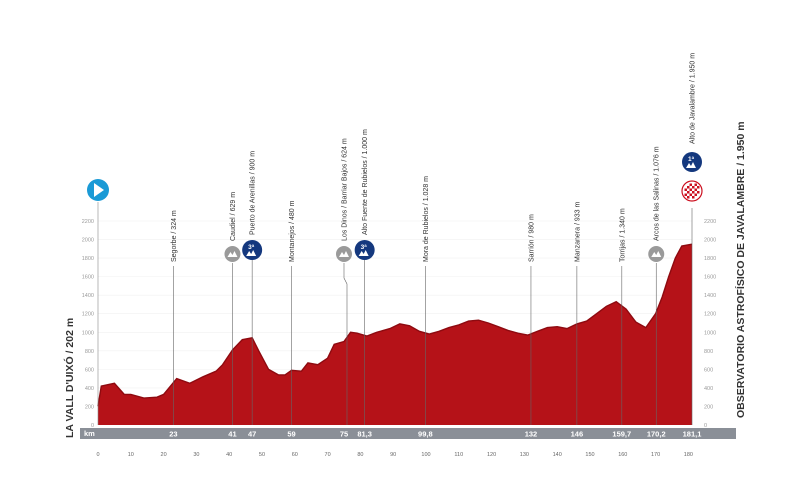 The width and height of the screenshot is (800, 489). What do you see at coordinates (708, 370) in the screenshot?
I see `y-tick-label-right: 600` at bounding box center [708, 370].